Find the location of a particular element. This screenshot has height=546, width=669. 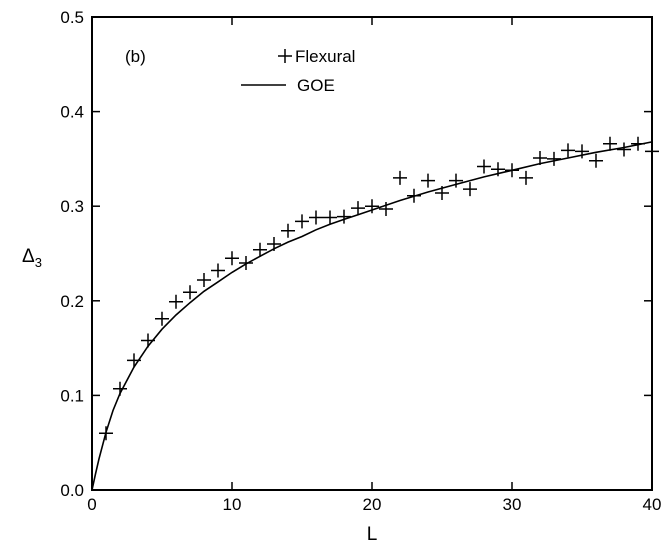

legend-flexural-marker is located at coordinates (285, 56).